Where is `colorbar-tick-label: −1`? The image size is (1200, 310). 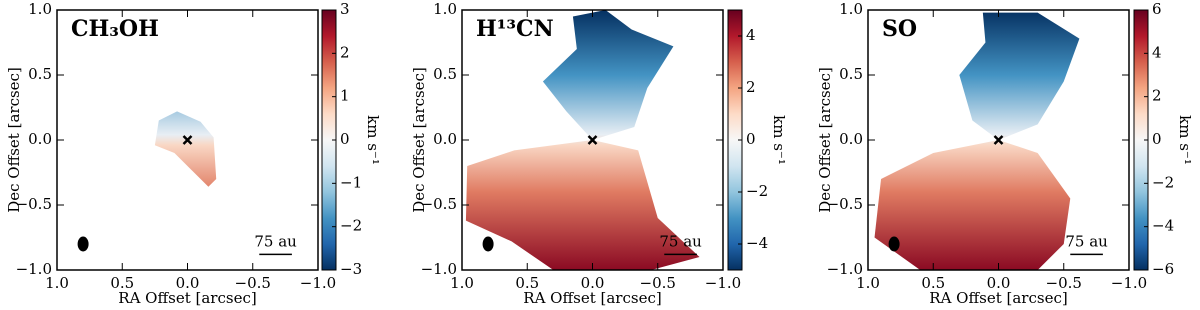 colorbar-tick-label: −1 is located at coordinates (351, 182).